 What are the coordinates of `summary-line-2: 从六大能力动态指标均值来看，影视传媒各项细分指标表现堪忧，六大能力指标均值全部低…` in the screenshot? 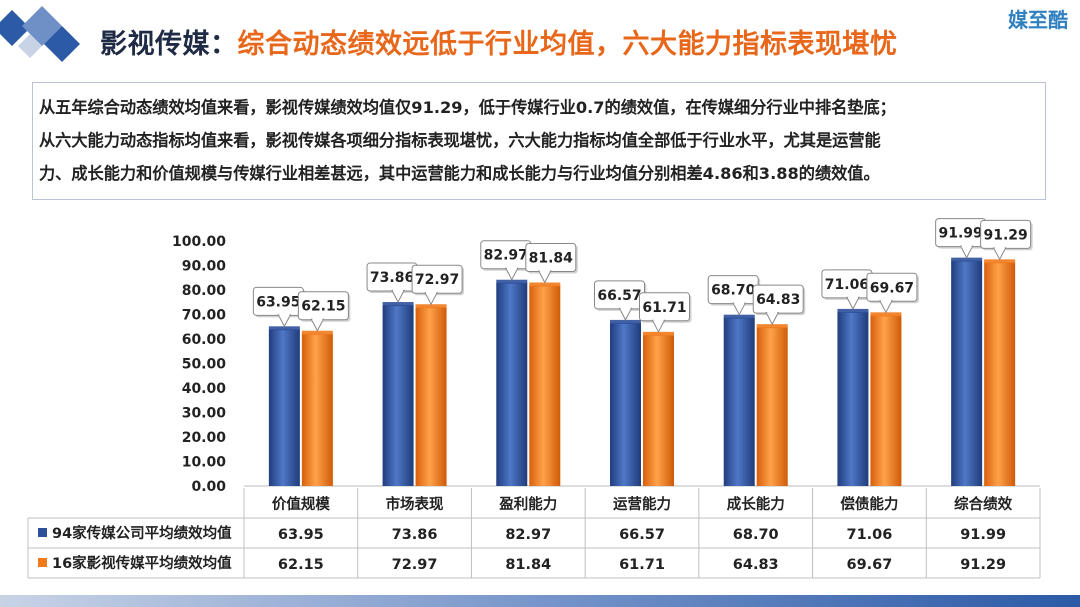 It's located at (460, 140).